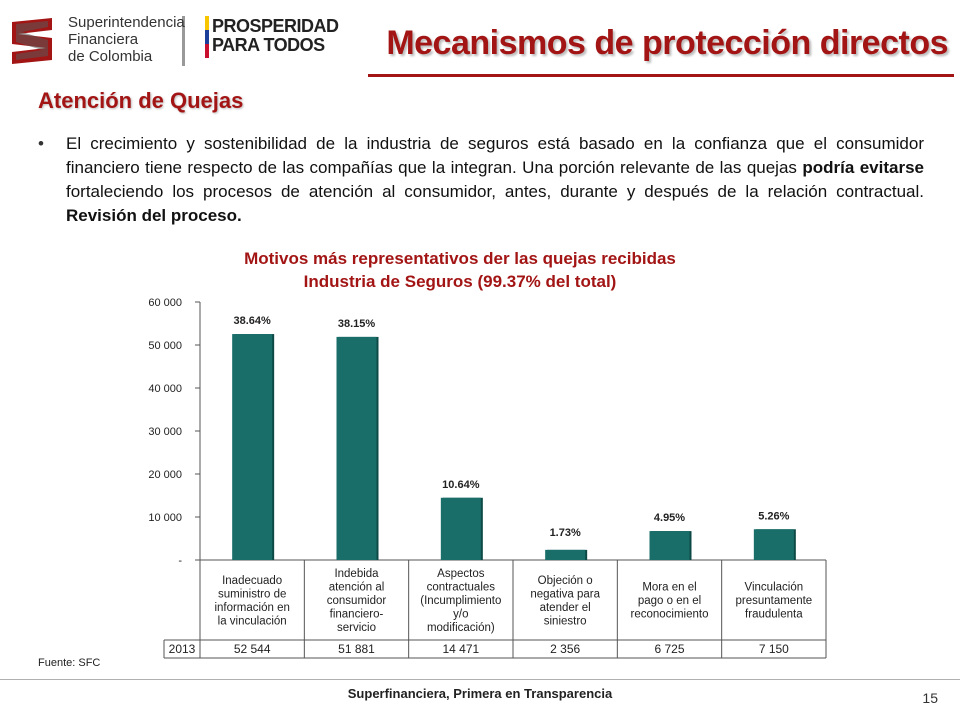  I want to click on category-label: Indebida, so click(356, 574).